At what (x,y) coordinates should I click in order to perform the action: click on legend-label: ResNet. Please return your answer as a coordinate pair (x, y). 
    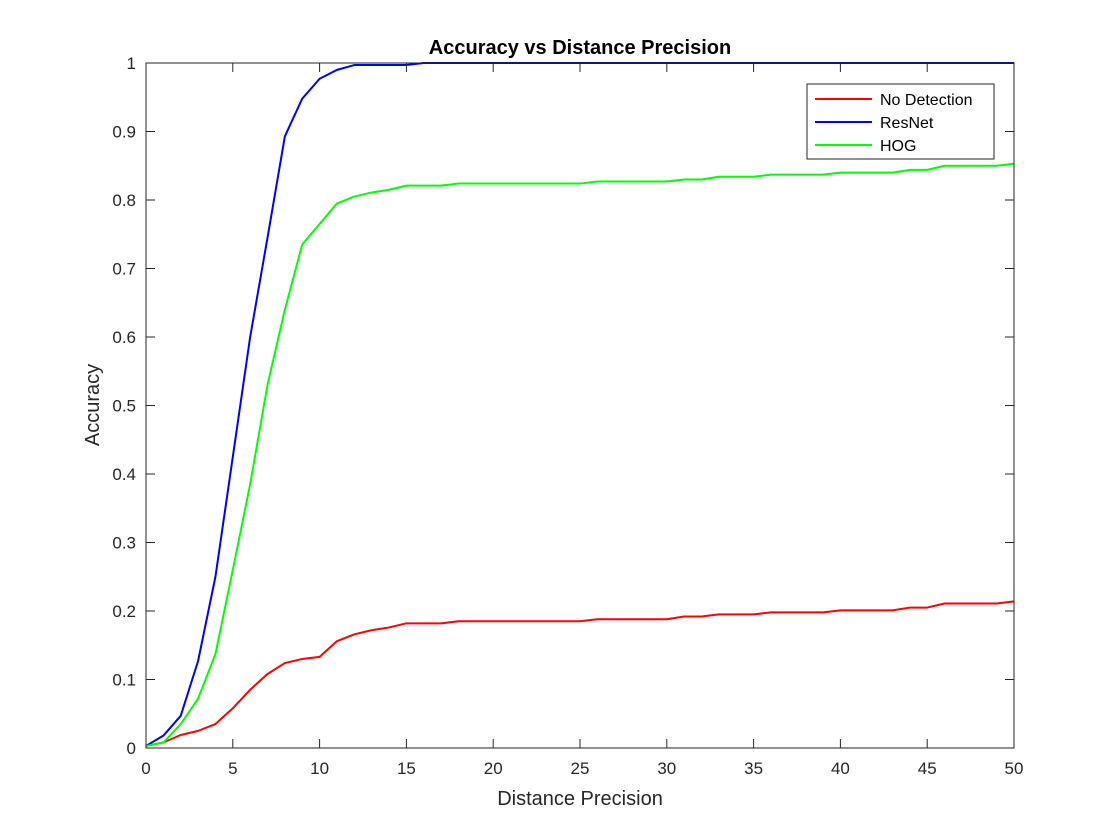
    Looking at the image, I should click on (907, 123).